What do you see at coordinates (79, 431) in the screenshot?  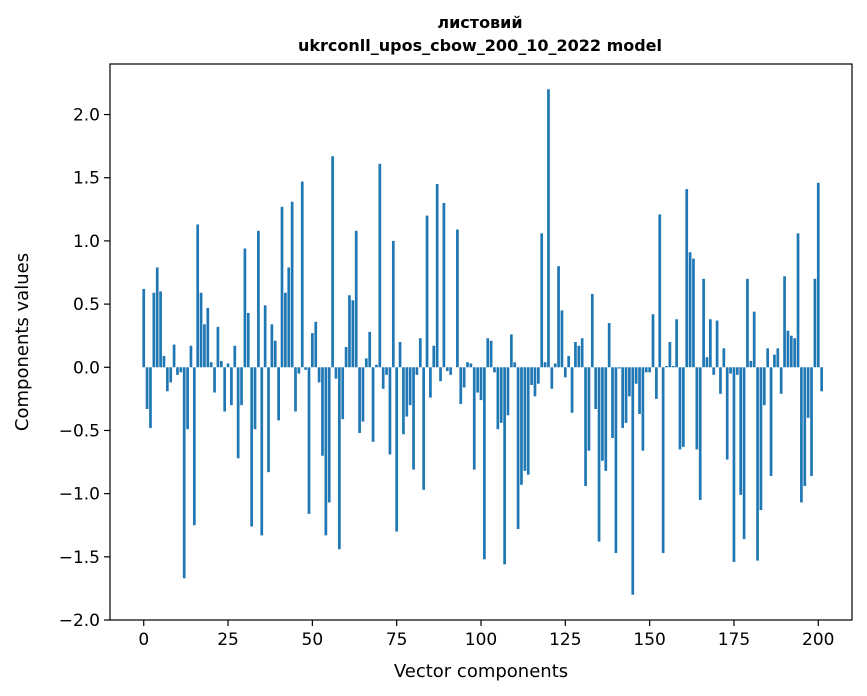 I see `y-tick-label: −0.5` at bounding box center [79, 431].